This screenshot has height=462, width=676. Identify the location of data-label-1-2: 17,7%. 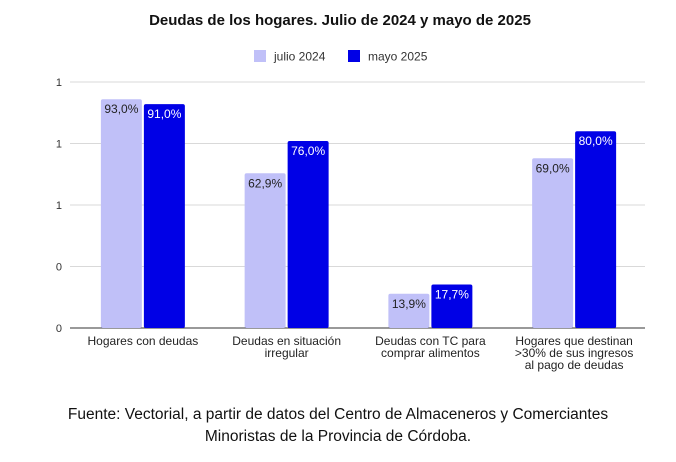
(452, 294).